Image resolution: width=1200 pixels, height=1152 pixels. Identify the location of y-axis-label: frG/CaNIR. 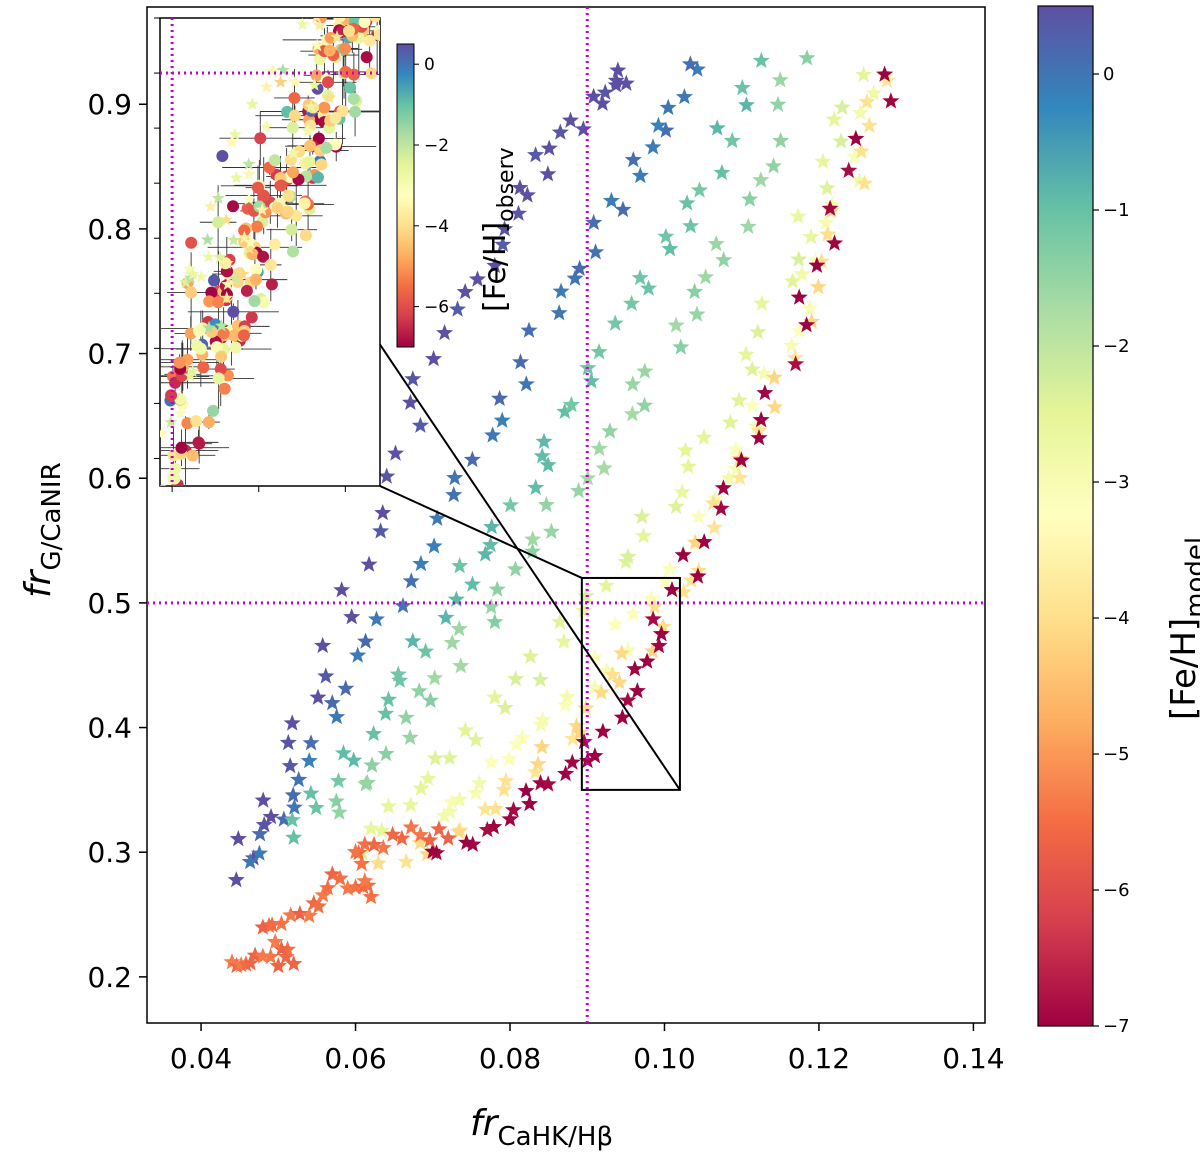
(42, 530).